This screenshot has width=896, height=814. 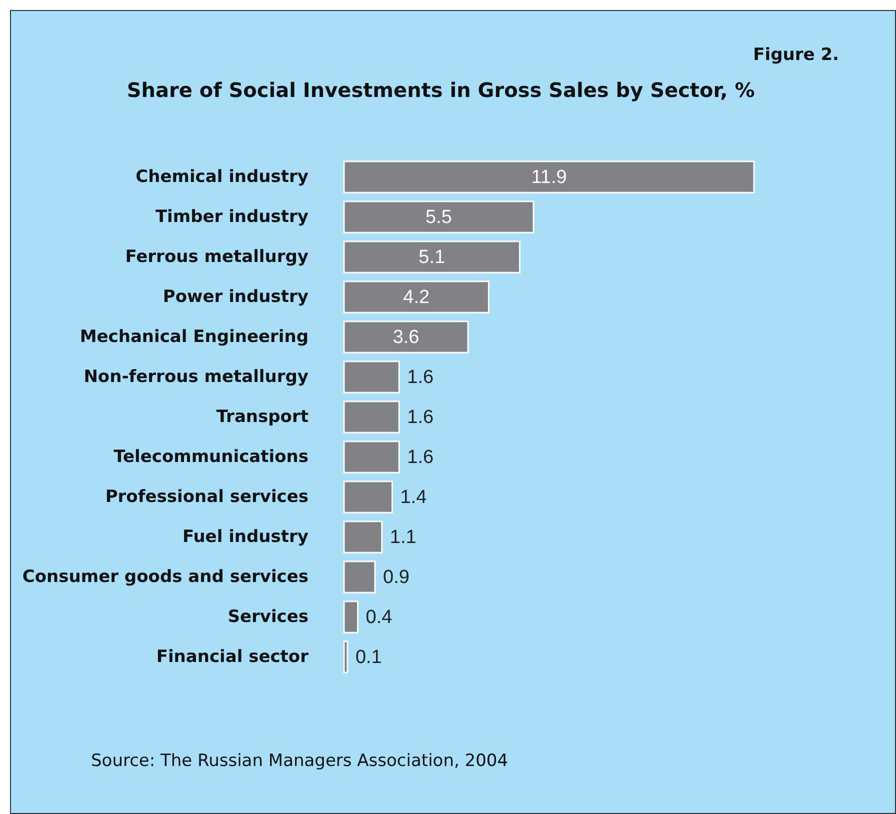 I want to click on y-tick-label: Chemical industry, so click(x=222, y=177).